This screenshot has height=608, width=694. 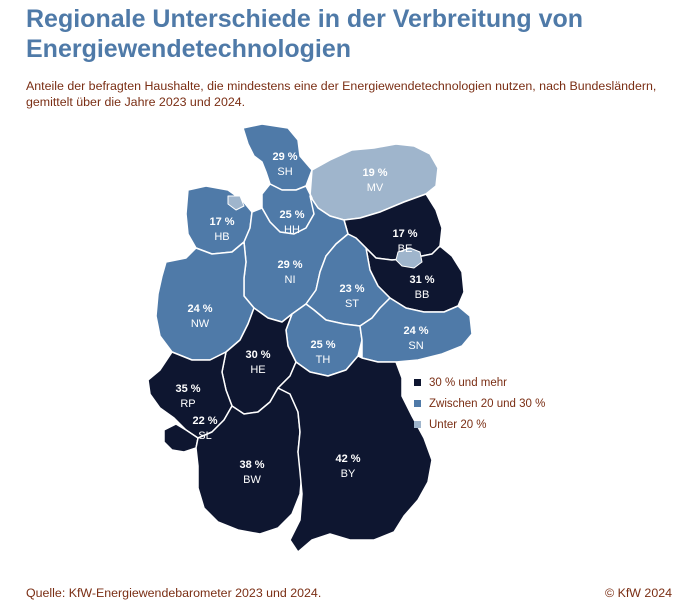 What do you see at coordinates (221, 237) in the screenshot?
I see `region-code-hb: HB` at bounding box center [221, 237].